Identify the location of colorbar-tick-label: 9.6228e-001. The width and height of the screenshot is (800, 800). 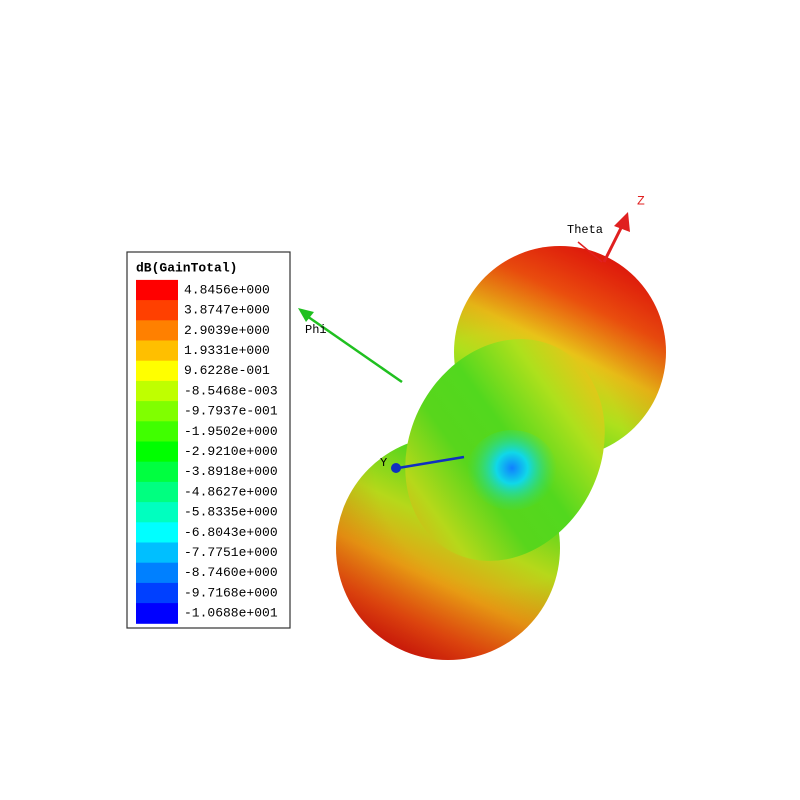
(227, 370).